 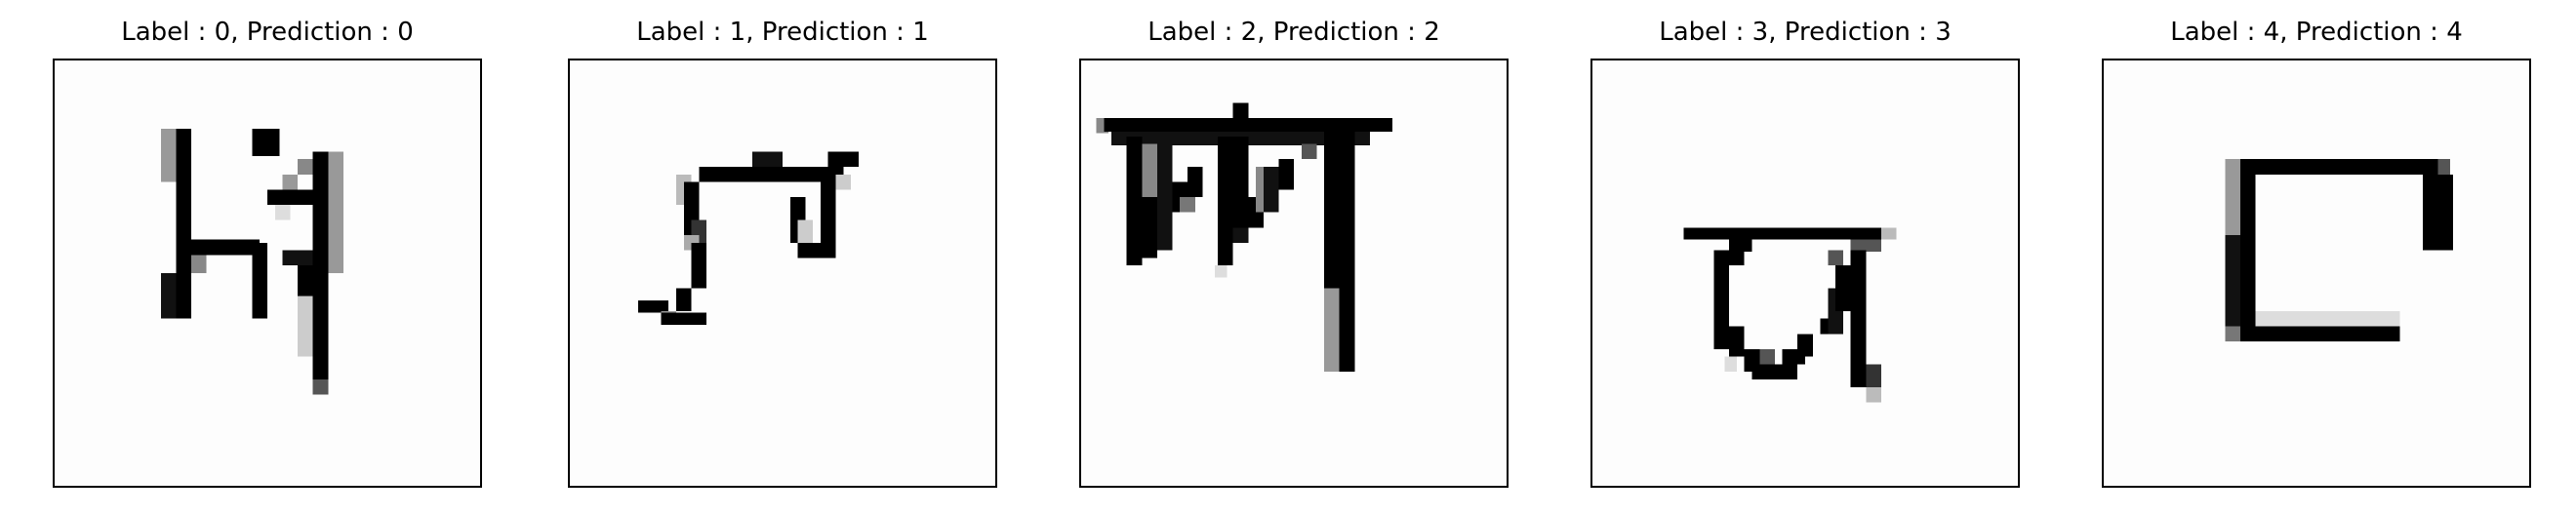 What do you see at coordinates (1293, 32) in the screenshot?
I see `panel-title: Label : 2, Prediction : 2` at bounding box center [1293, 32].